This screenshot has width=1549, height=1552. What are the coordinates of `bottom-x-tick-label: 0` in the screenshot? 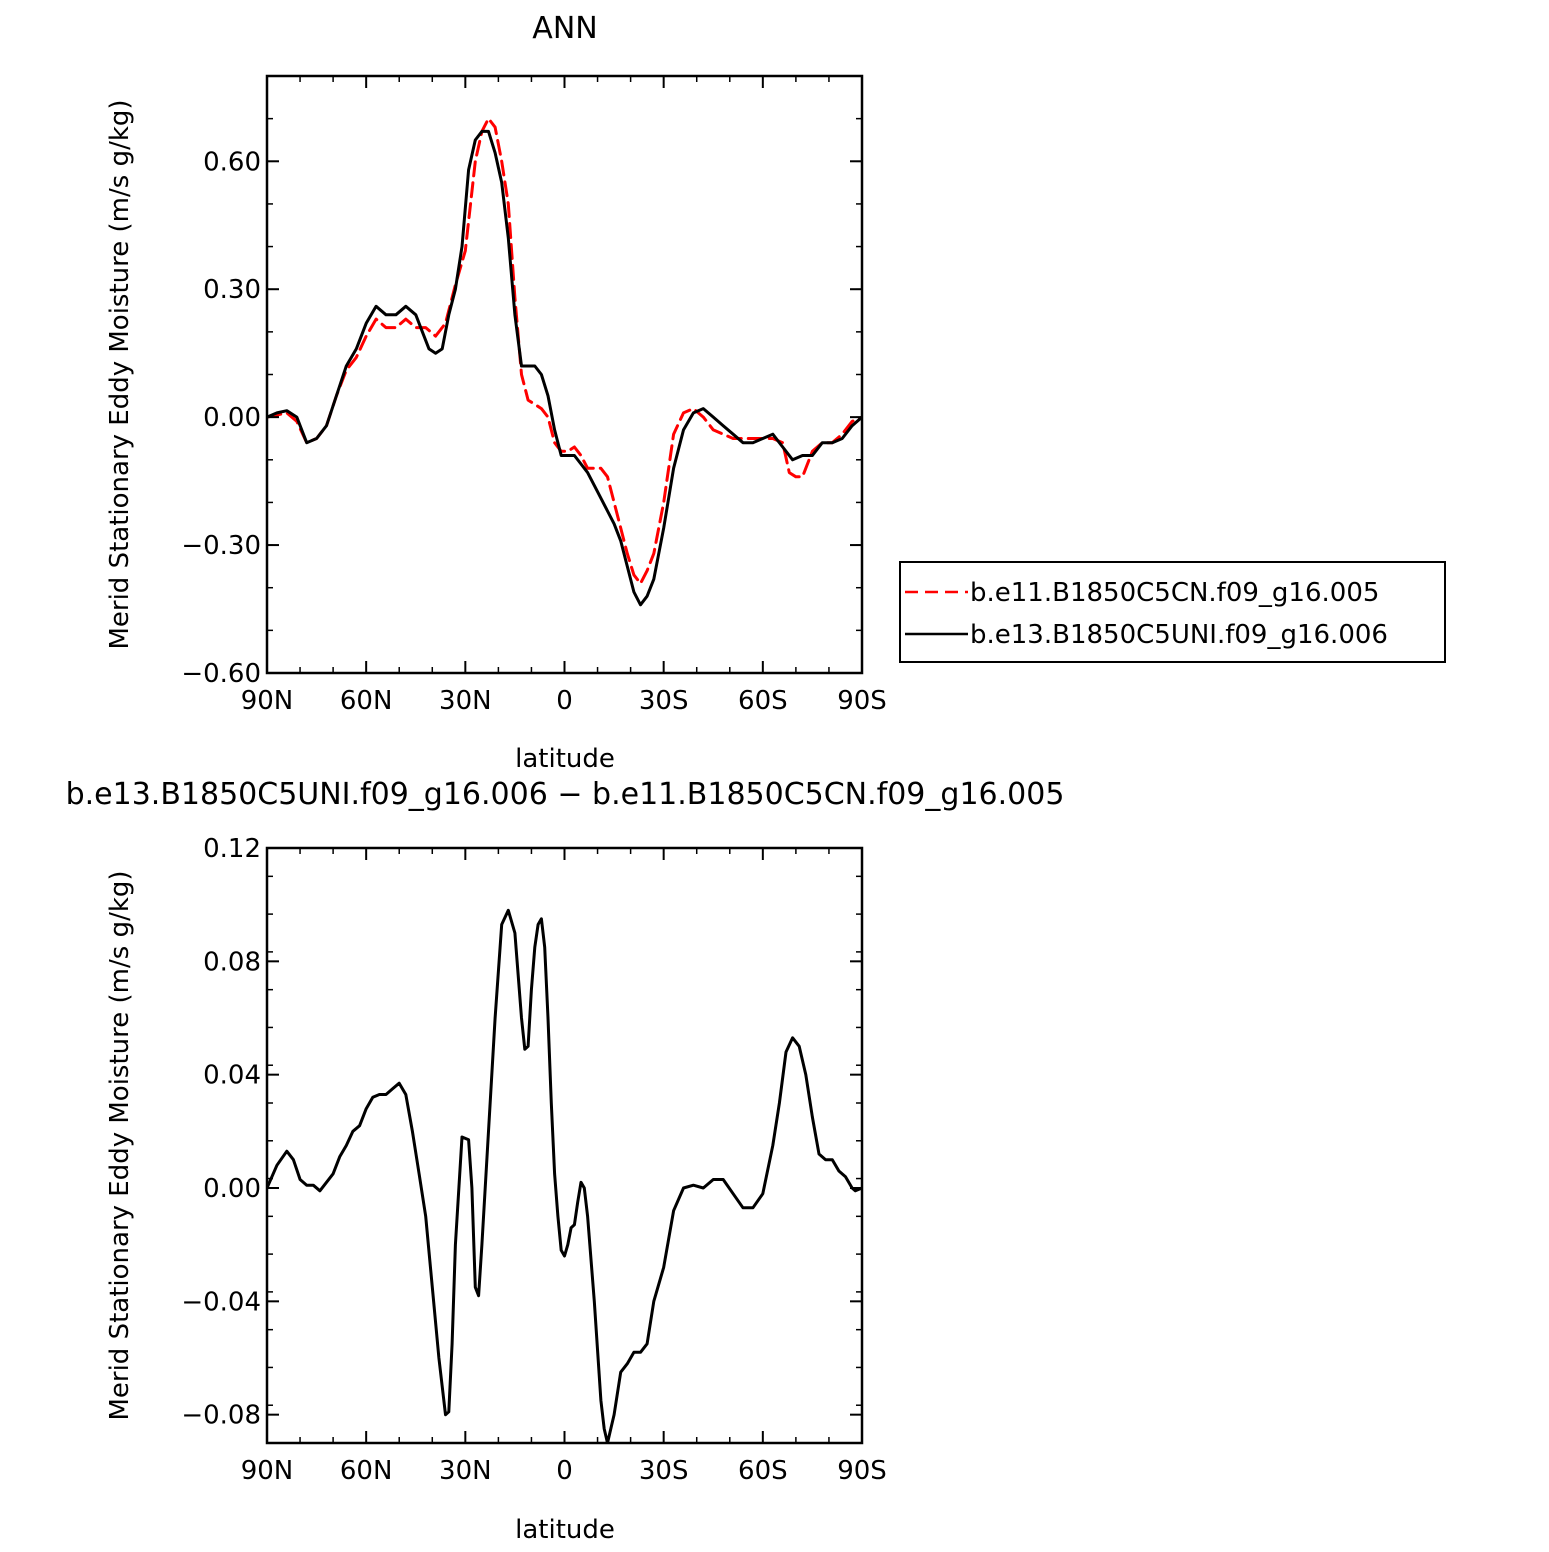 It's located at (564, 1471).